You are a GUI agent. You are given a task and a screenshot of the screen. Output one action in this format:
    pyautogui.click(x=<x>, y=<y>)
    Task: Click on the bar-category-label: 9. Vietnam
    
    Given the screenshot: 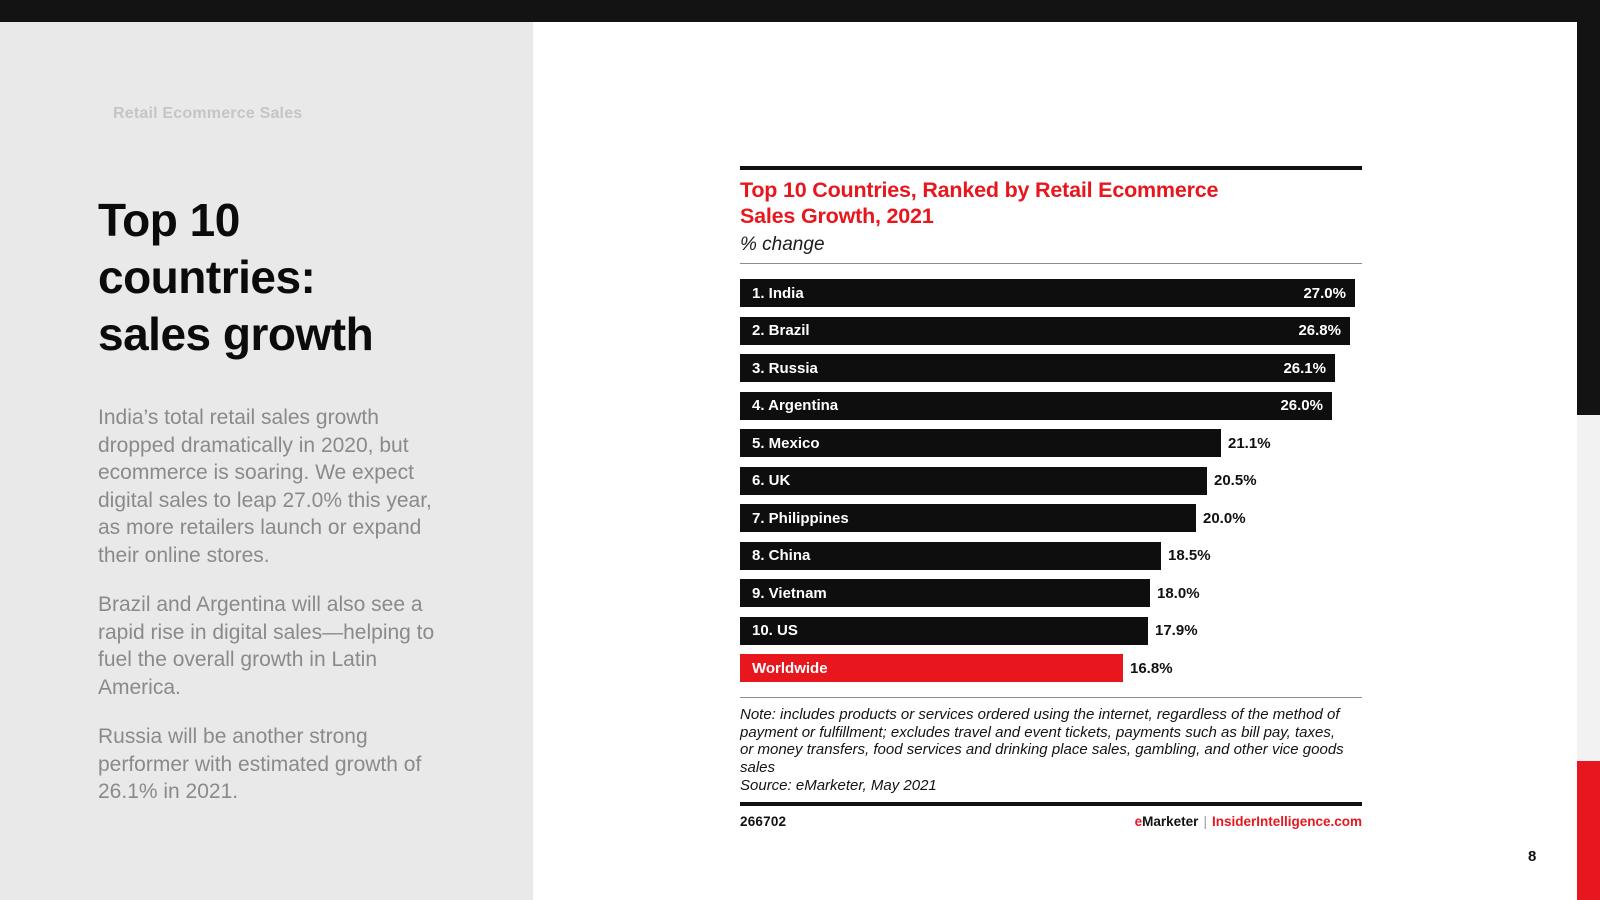 What is the action you would take?
    pyautogui.click(x=789, y=593)
    